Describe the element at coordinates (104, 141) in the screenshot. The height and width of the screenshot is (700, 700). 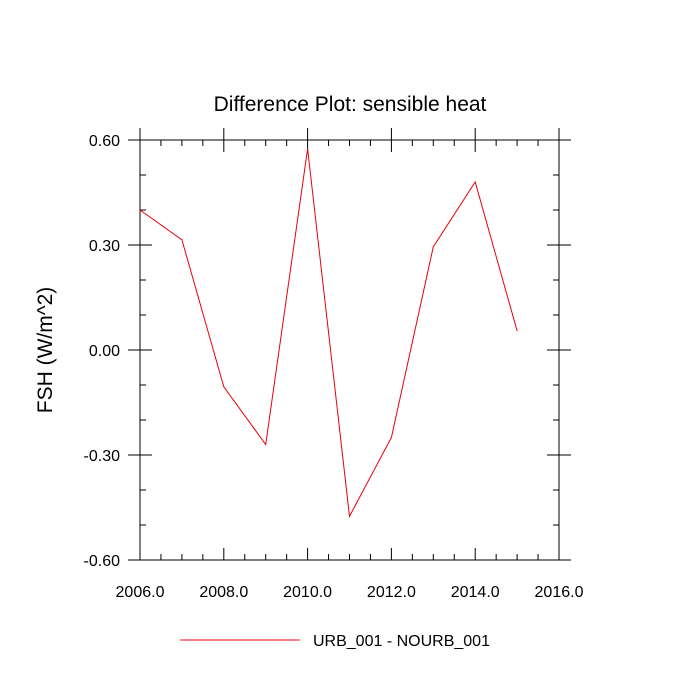
I see `y-tick-label: 0.60` at that location.